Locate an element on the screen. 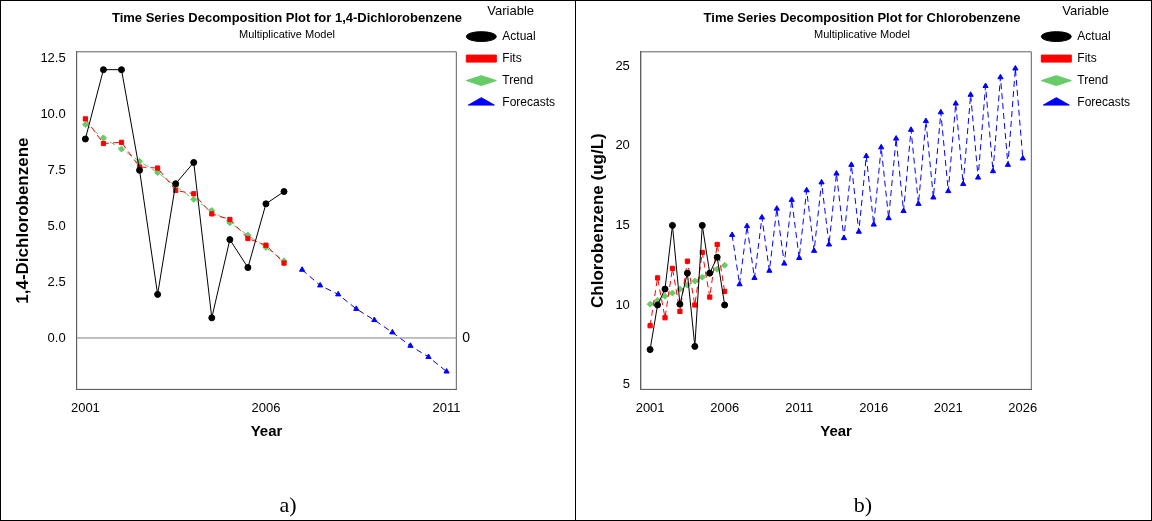  y-axis-title: 1,4-Dichlorobenzene is located at coordinates (22, 220).